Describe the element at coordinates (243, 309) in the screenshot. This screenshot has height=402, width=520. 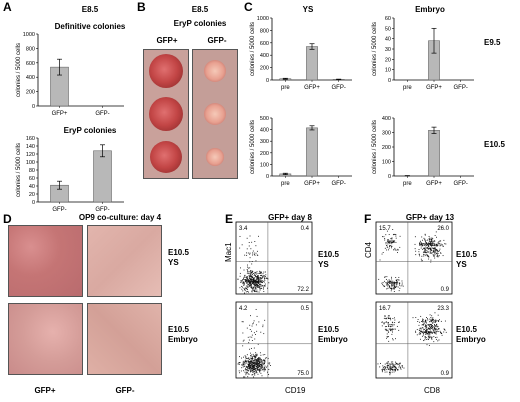
I see `facs-e-embryo-quadrant-ul: 4.2` at that location.